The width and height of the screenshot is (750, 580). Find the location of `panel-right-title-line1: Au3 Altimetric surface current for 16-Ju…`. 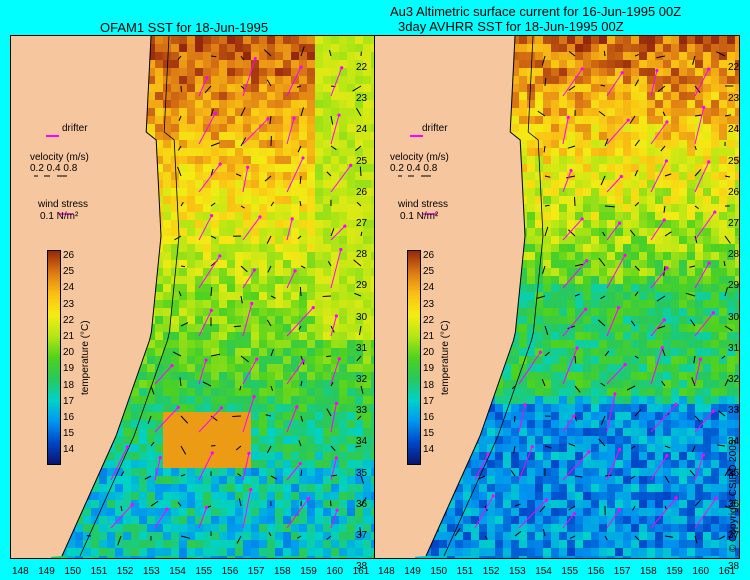

panel-right-title-line1: Au3 Altimetric surface current for 16-Ju… is located at coordinates (536, 11).